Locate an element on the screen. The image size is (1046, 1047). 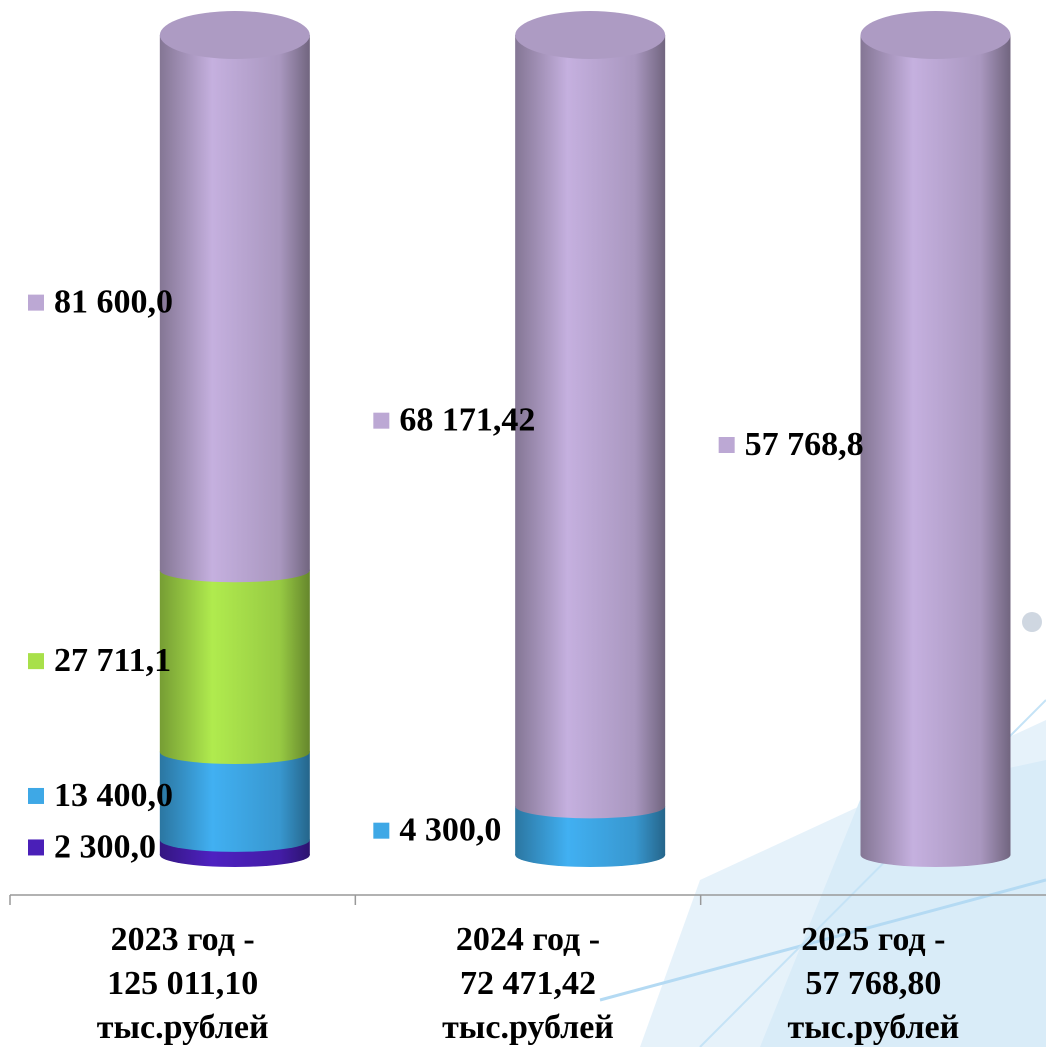
x-tick-label: 2025 год - is located at coordinates (873, 939).